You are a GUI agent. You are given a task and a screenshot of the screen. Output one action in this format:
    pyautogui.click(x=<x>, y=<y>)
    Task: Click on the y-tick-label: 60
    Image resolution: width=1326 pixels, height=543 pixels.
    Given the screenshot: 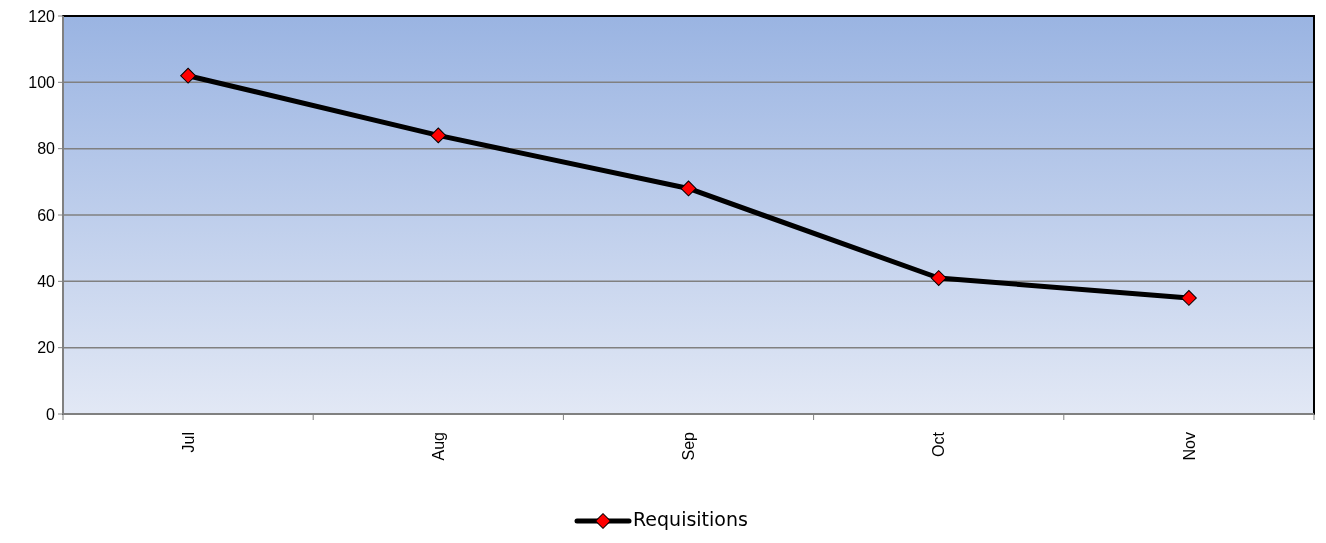 What is the action you would take?
    pyautogui.click(x=46, y=215)
    